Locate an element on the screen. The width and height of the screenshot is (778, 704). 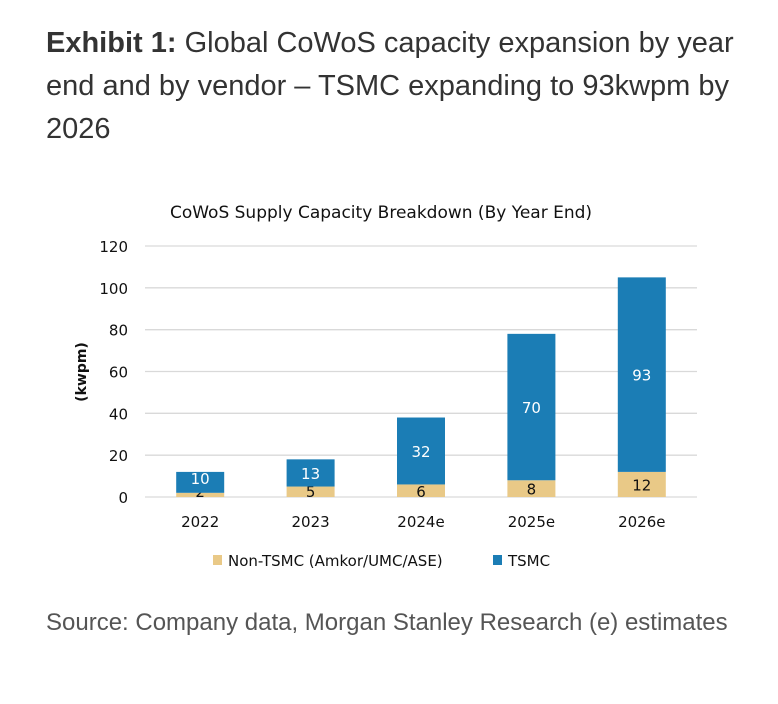
data-label: 13 is located at coordinates (310, 474).